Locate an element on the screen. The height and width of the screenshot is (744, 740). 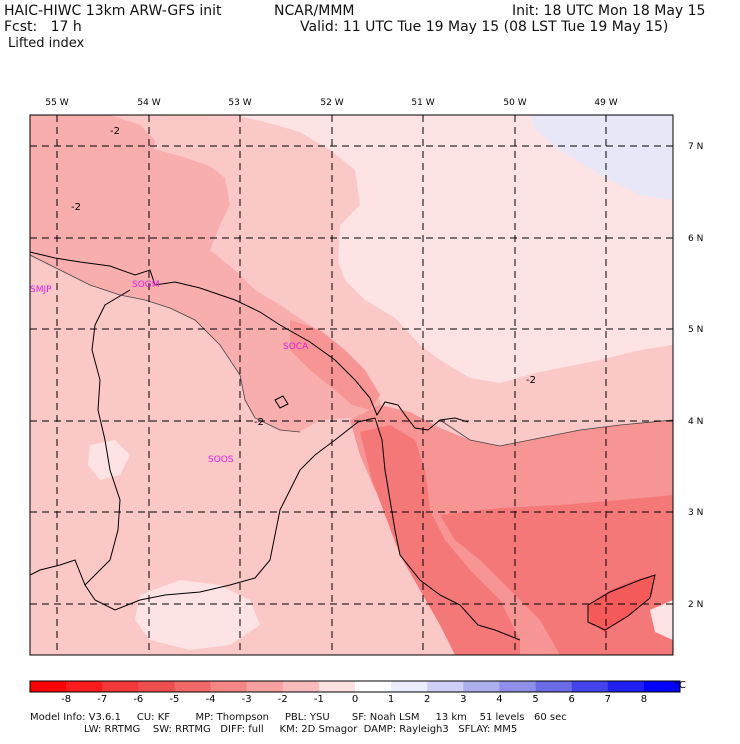
colorbar-tick-label: -3 is located at coordinates (247, 699).